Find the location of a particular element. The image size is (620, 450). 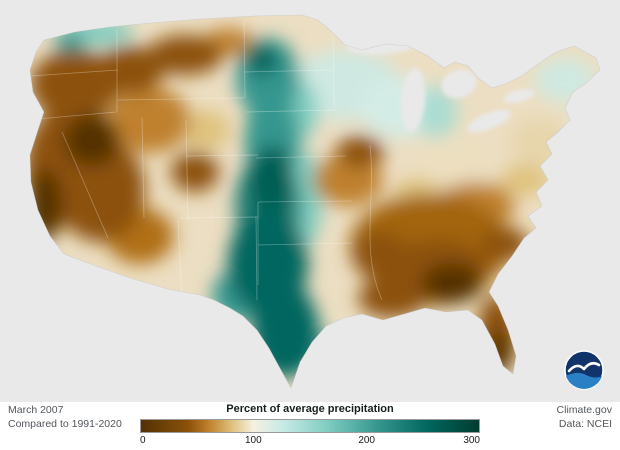

attribution-block: Climate.gov Data: NCEI is located at coordinates (584, 417).